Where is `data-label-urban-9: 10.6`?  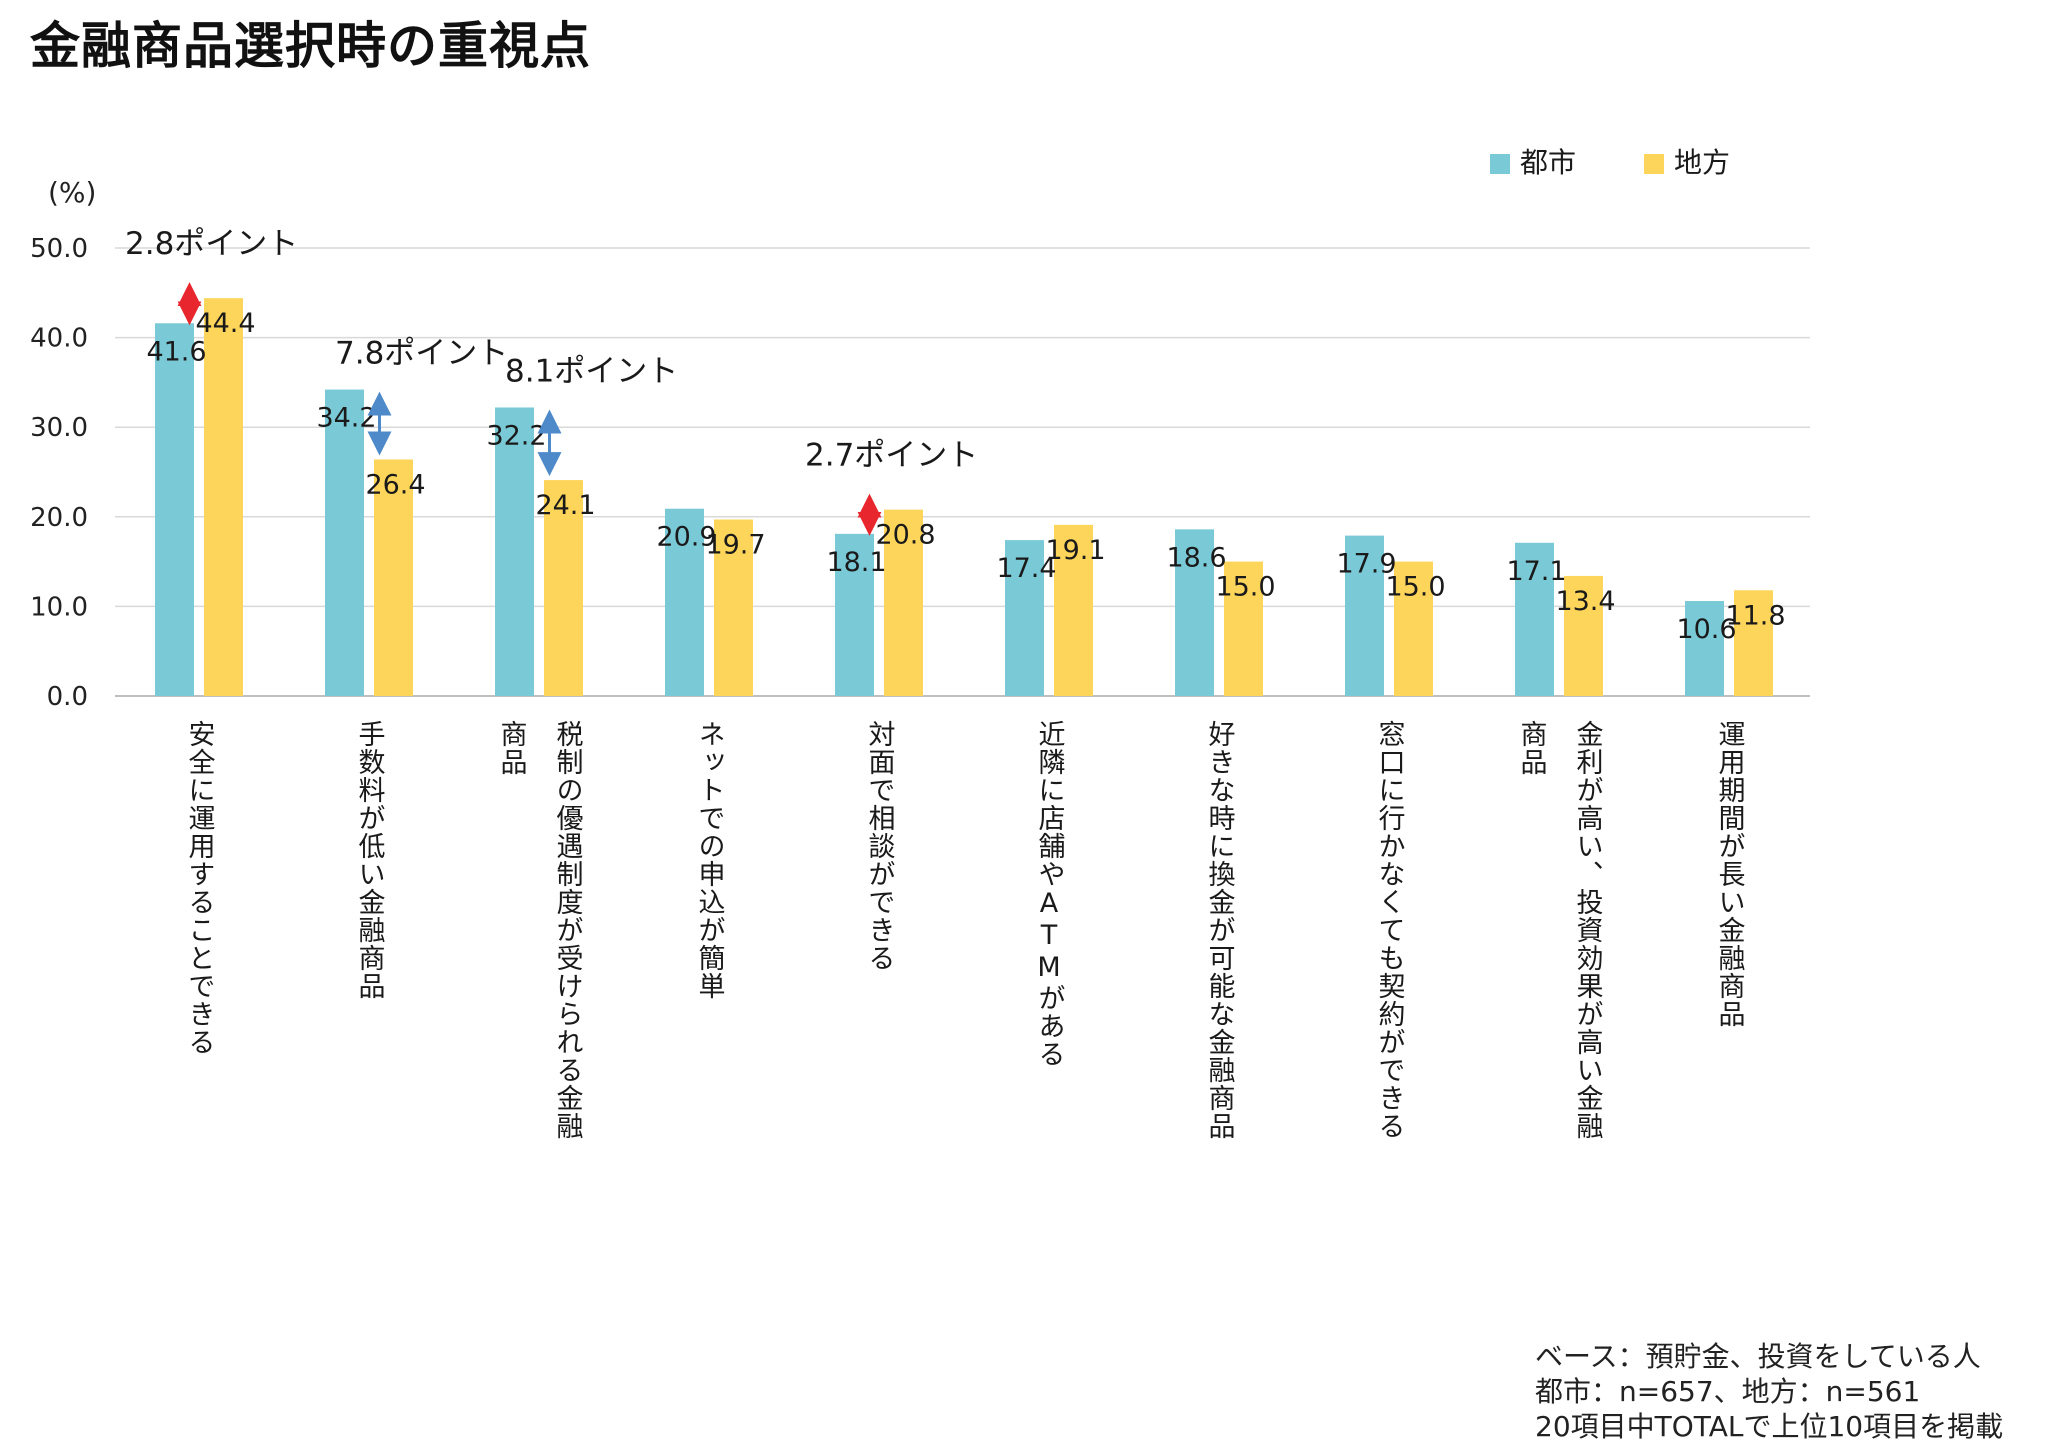 data-label-urban-9: 10.6 is located at coordinates (1706, 629).